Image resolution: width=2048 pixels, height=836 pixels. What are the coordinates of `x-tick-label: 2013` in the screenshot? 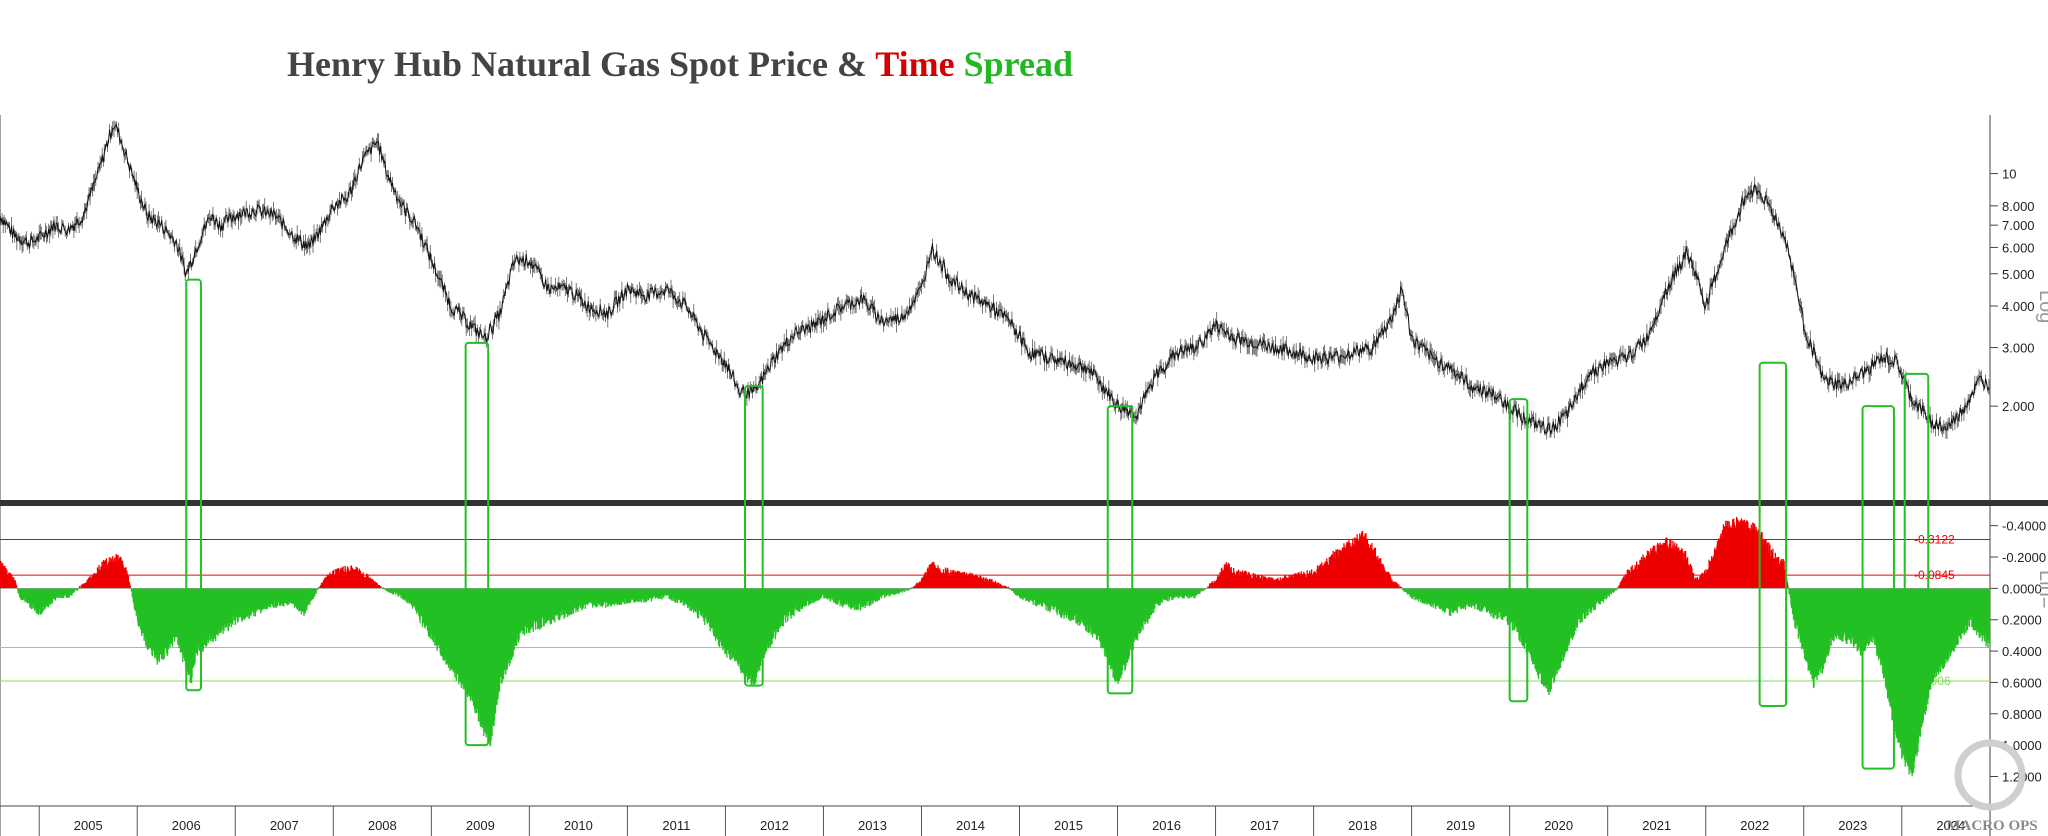 It's located at (872, 825).